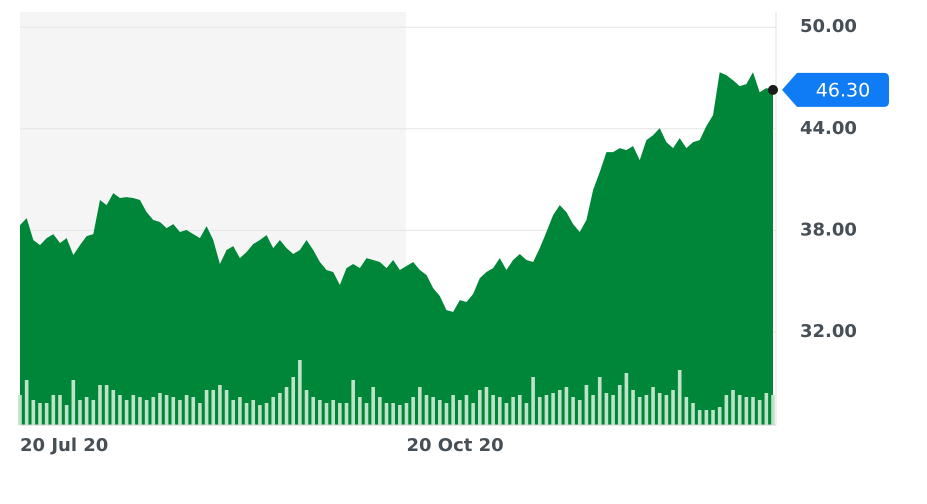 The width and height of the screenshot is (927, 504). I want to click on y-tick-label: 38.00, so click(828, 229).